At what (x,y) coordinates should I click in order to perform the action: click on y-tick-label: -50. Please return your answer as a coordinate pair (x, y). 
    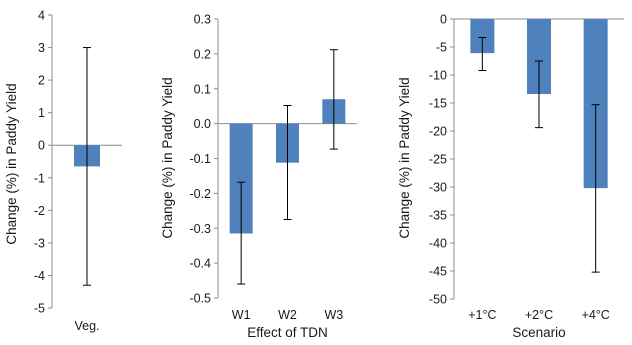
    Looking at the image, I should click on (438, 300).